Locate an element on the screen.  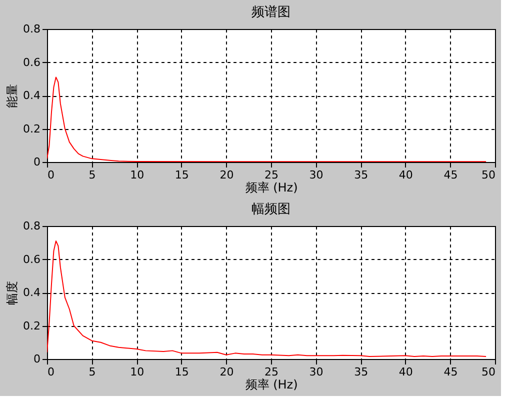
chart-title: 频谱图 is located at coordinates (271, 12).